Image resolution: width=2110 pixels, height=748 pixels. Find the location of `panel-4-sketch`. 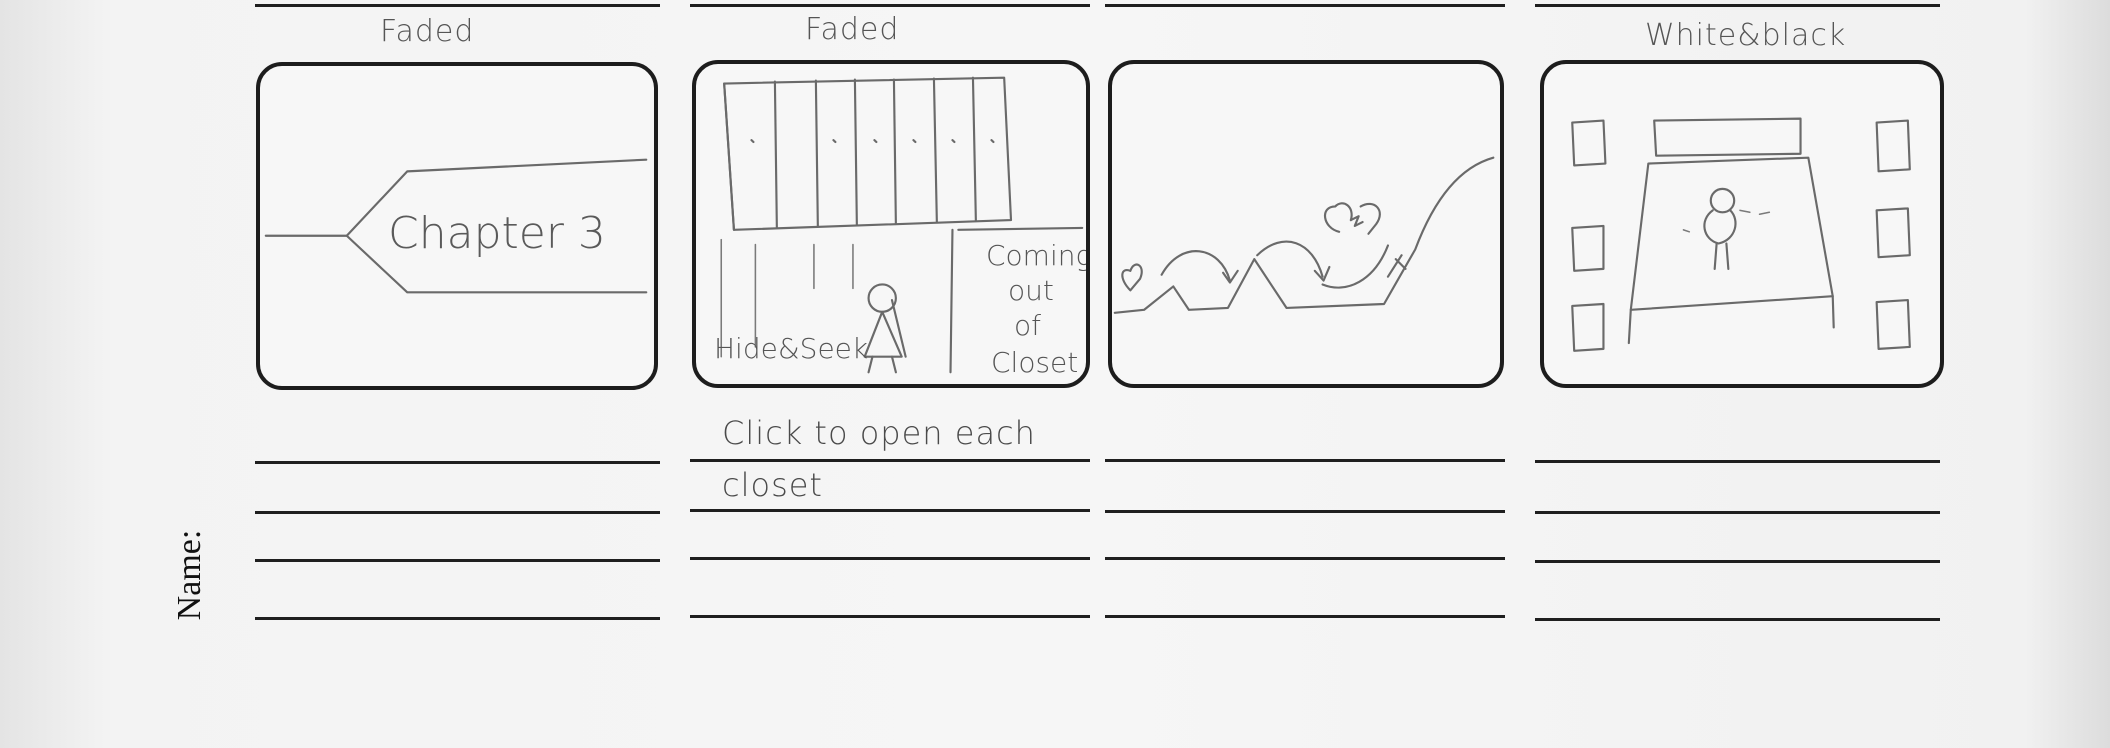

panel-4-sketch is located at coordinates (1741, 234).